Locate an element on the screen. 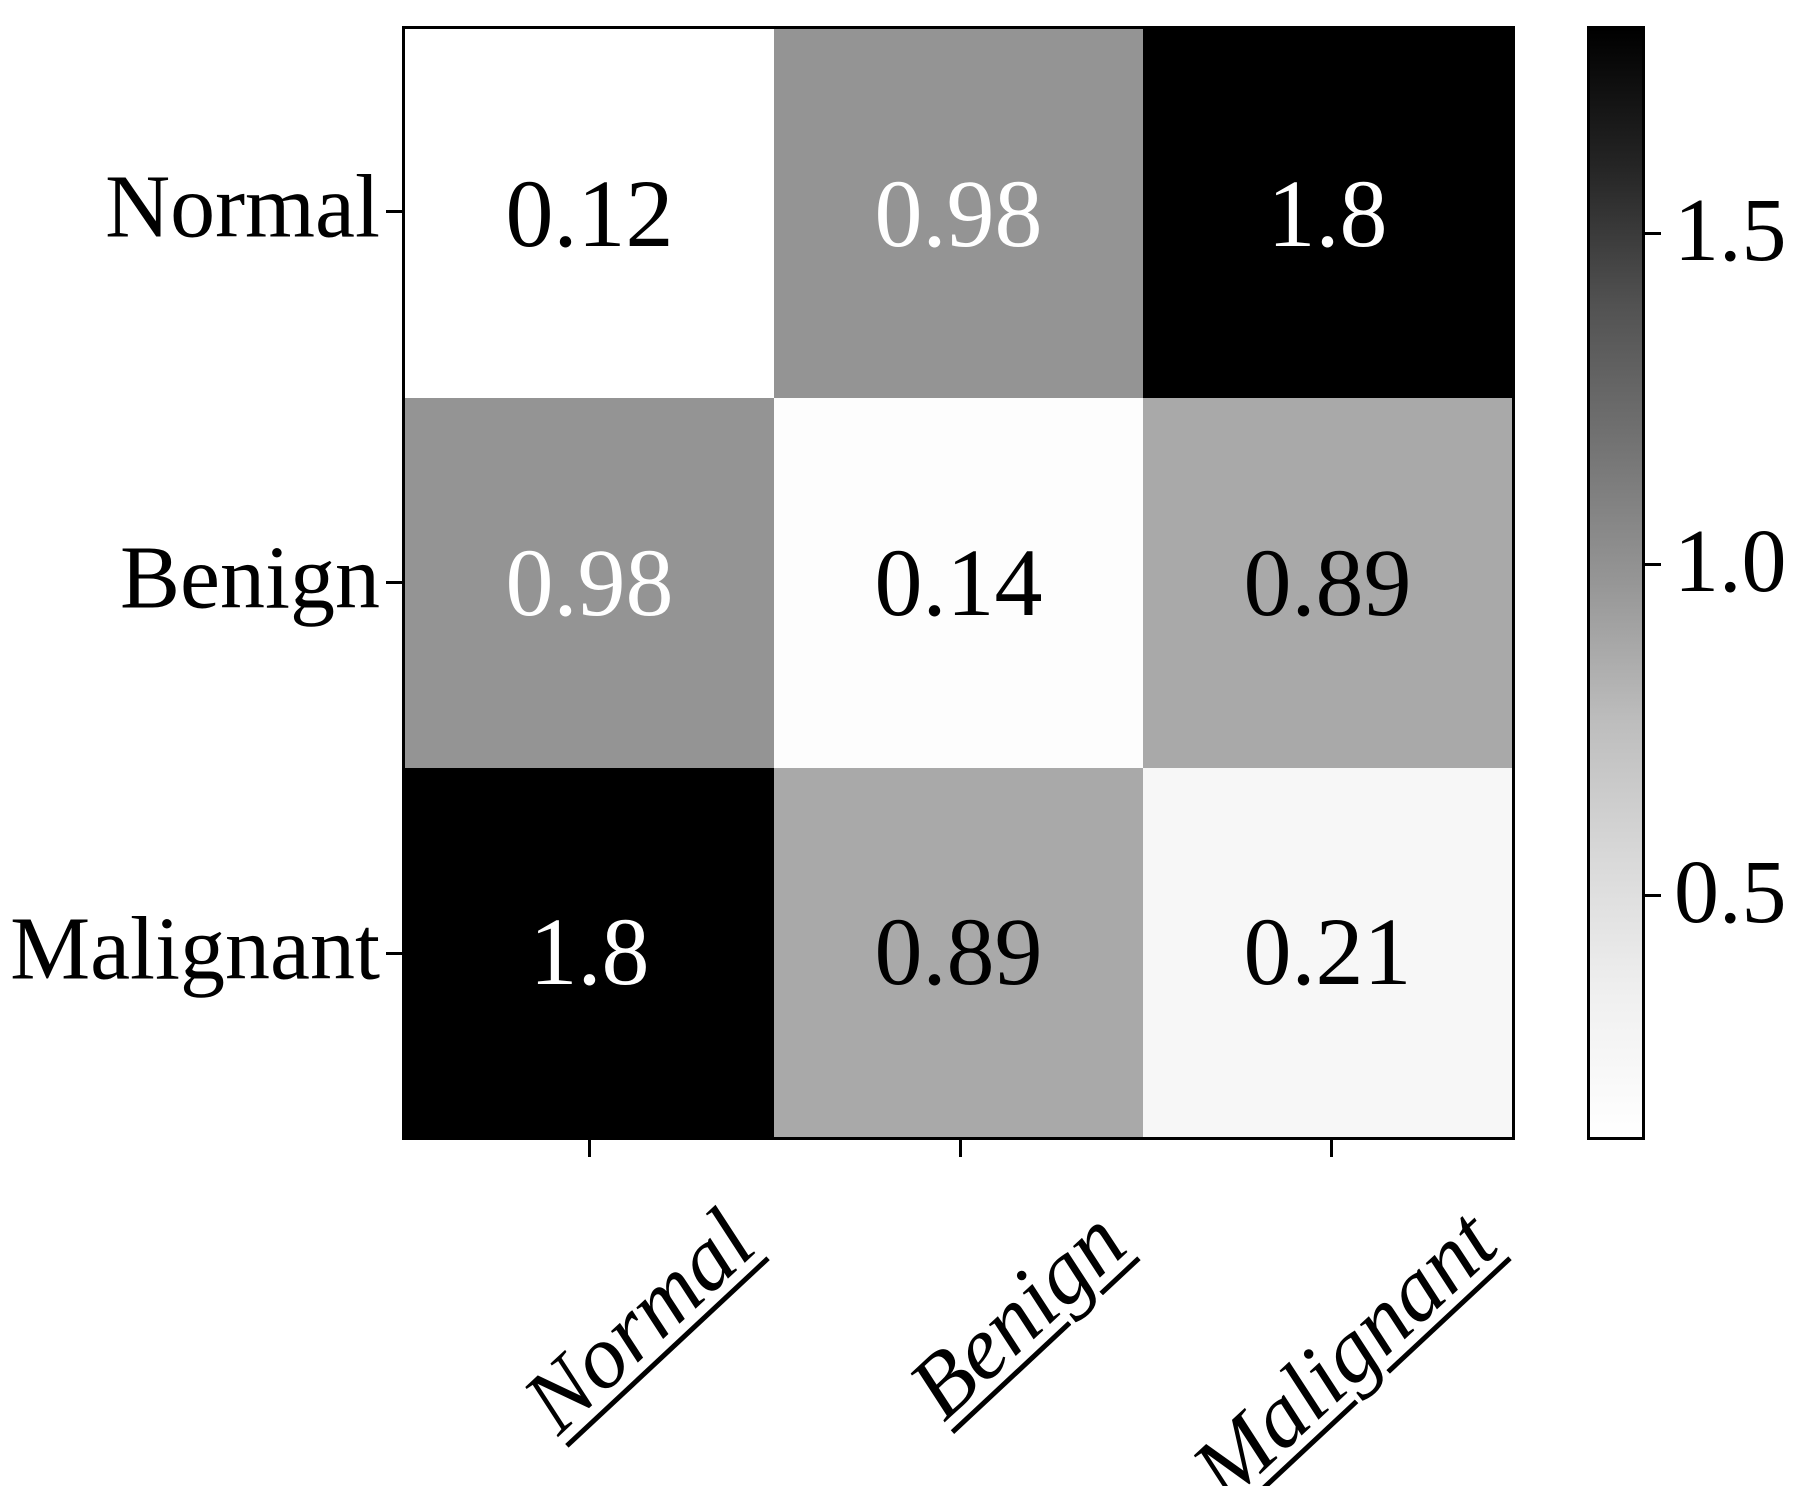 Image resolution: width=1816 pixels, height=1486 pixels. heatmap-cell-normal-malignant: 1.8 is located at coordinates (1327, 214).